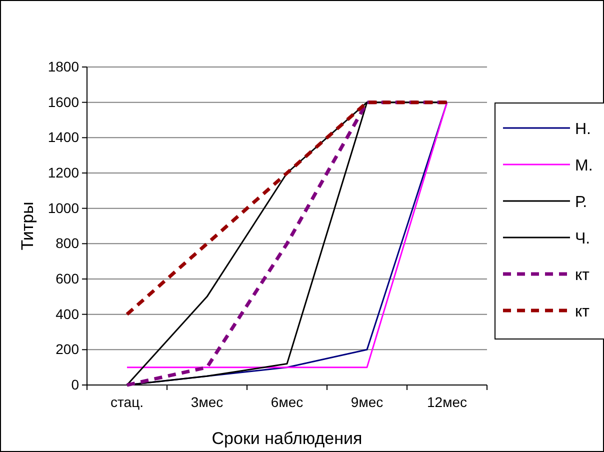  What do you see at coordinates (64, 102) in the screenshot?
I see `y-tick-label: 1600` at bounding box center [64, 102].